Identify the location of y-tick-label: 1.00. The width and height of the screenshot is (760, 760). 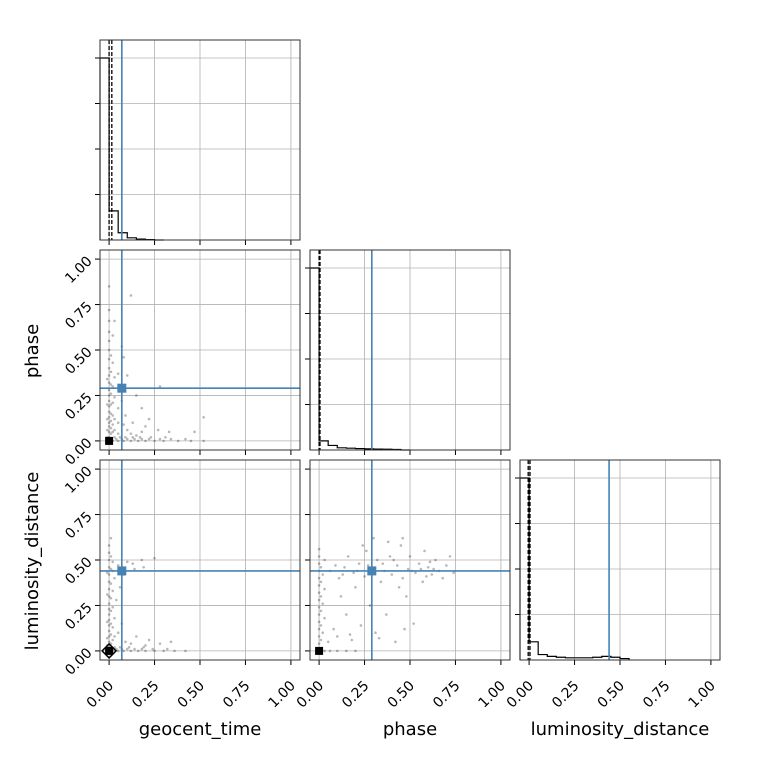
(78, 269).